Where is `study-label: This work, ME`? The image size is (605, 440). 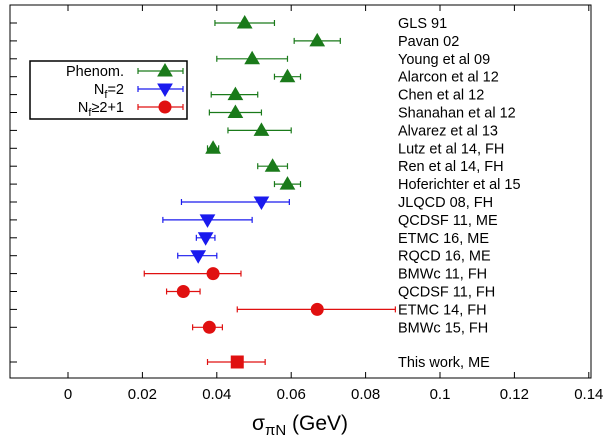 study-label: This work, ME is located at coordinates (444, 363).